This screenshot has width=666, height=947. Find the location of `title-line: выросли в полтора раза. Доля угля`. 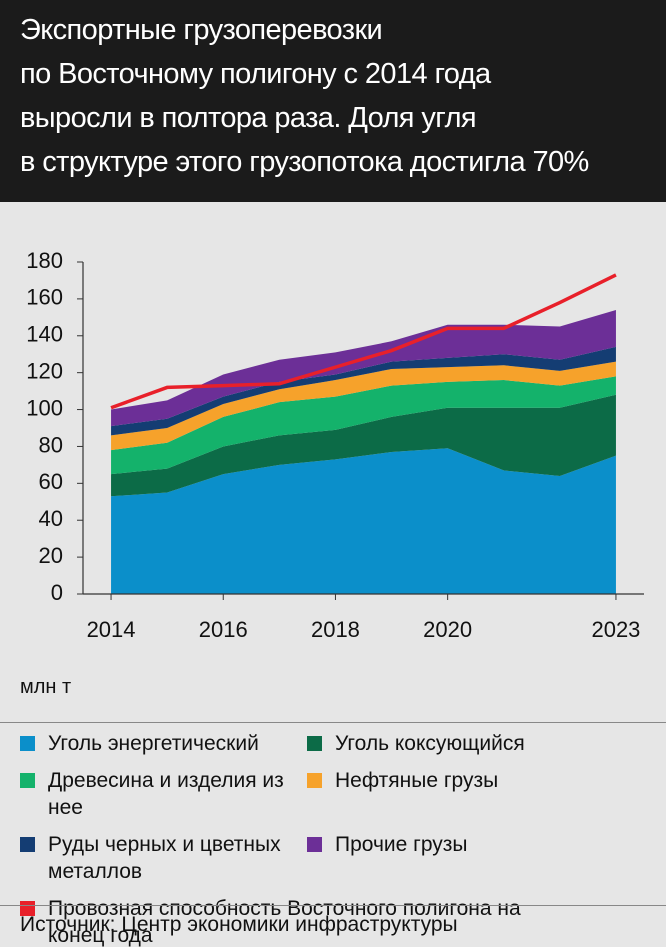

title-line: выросли в полтора раза. Доля угля is located at coordinates (248, 118).